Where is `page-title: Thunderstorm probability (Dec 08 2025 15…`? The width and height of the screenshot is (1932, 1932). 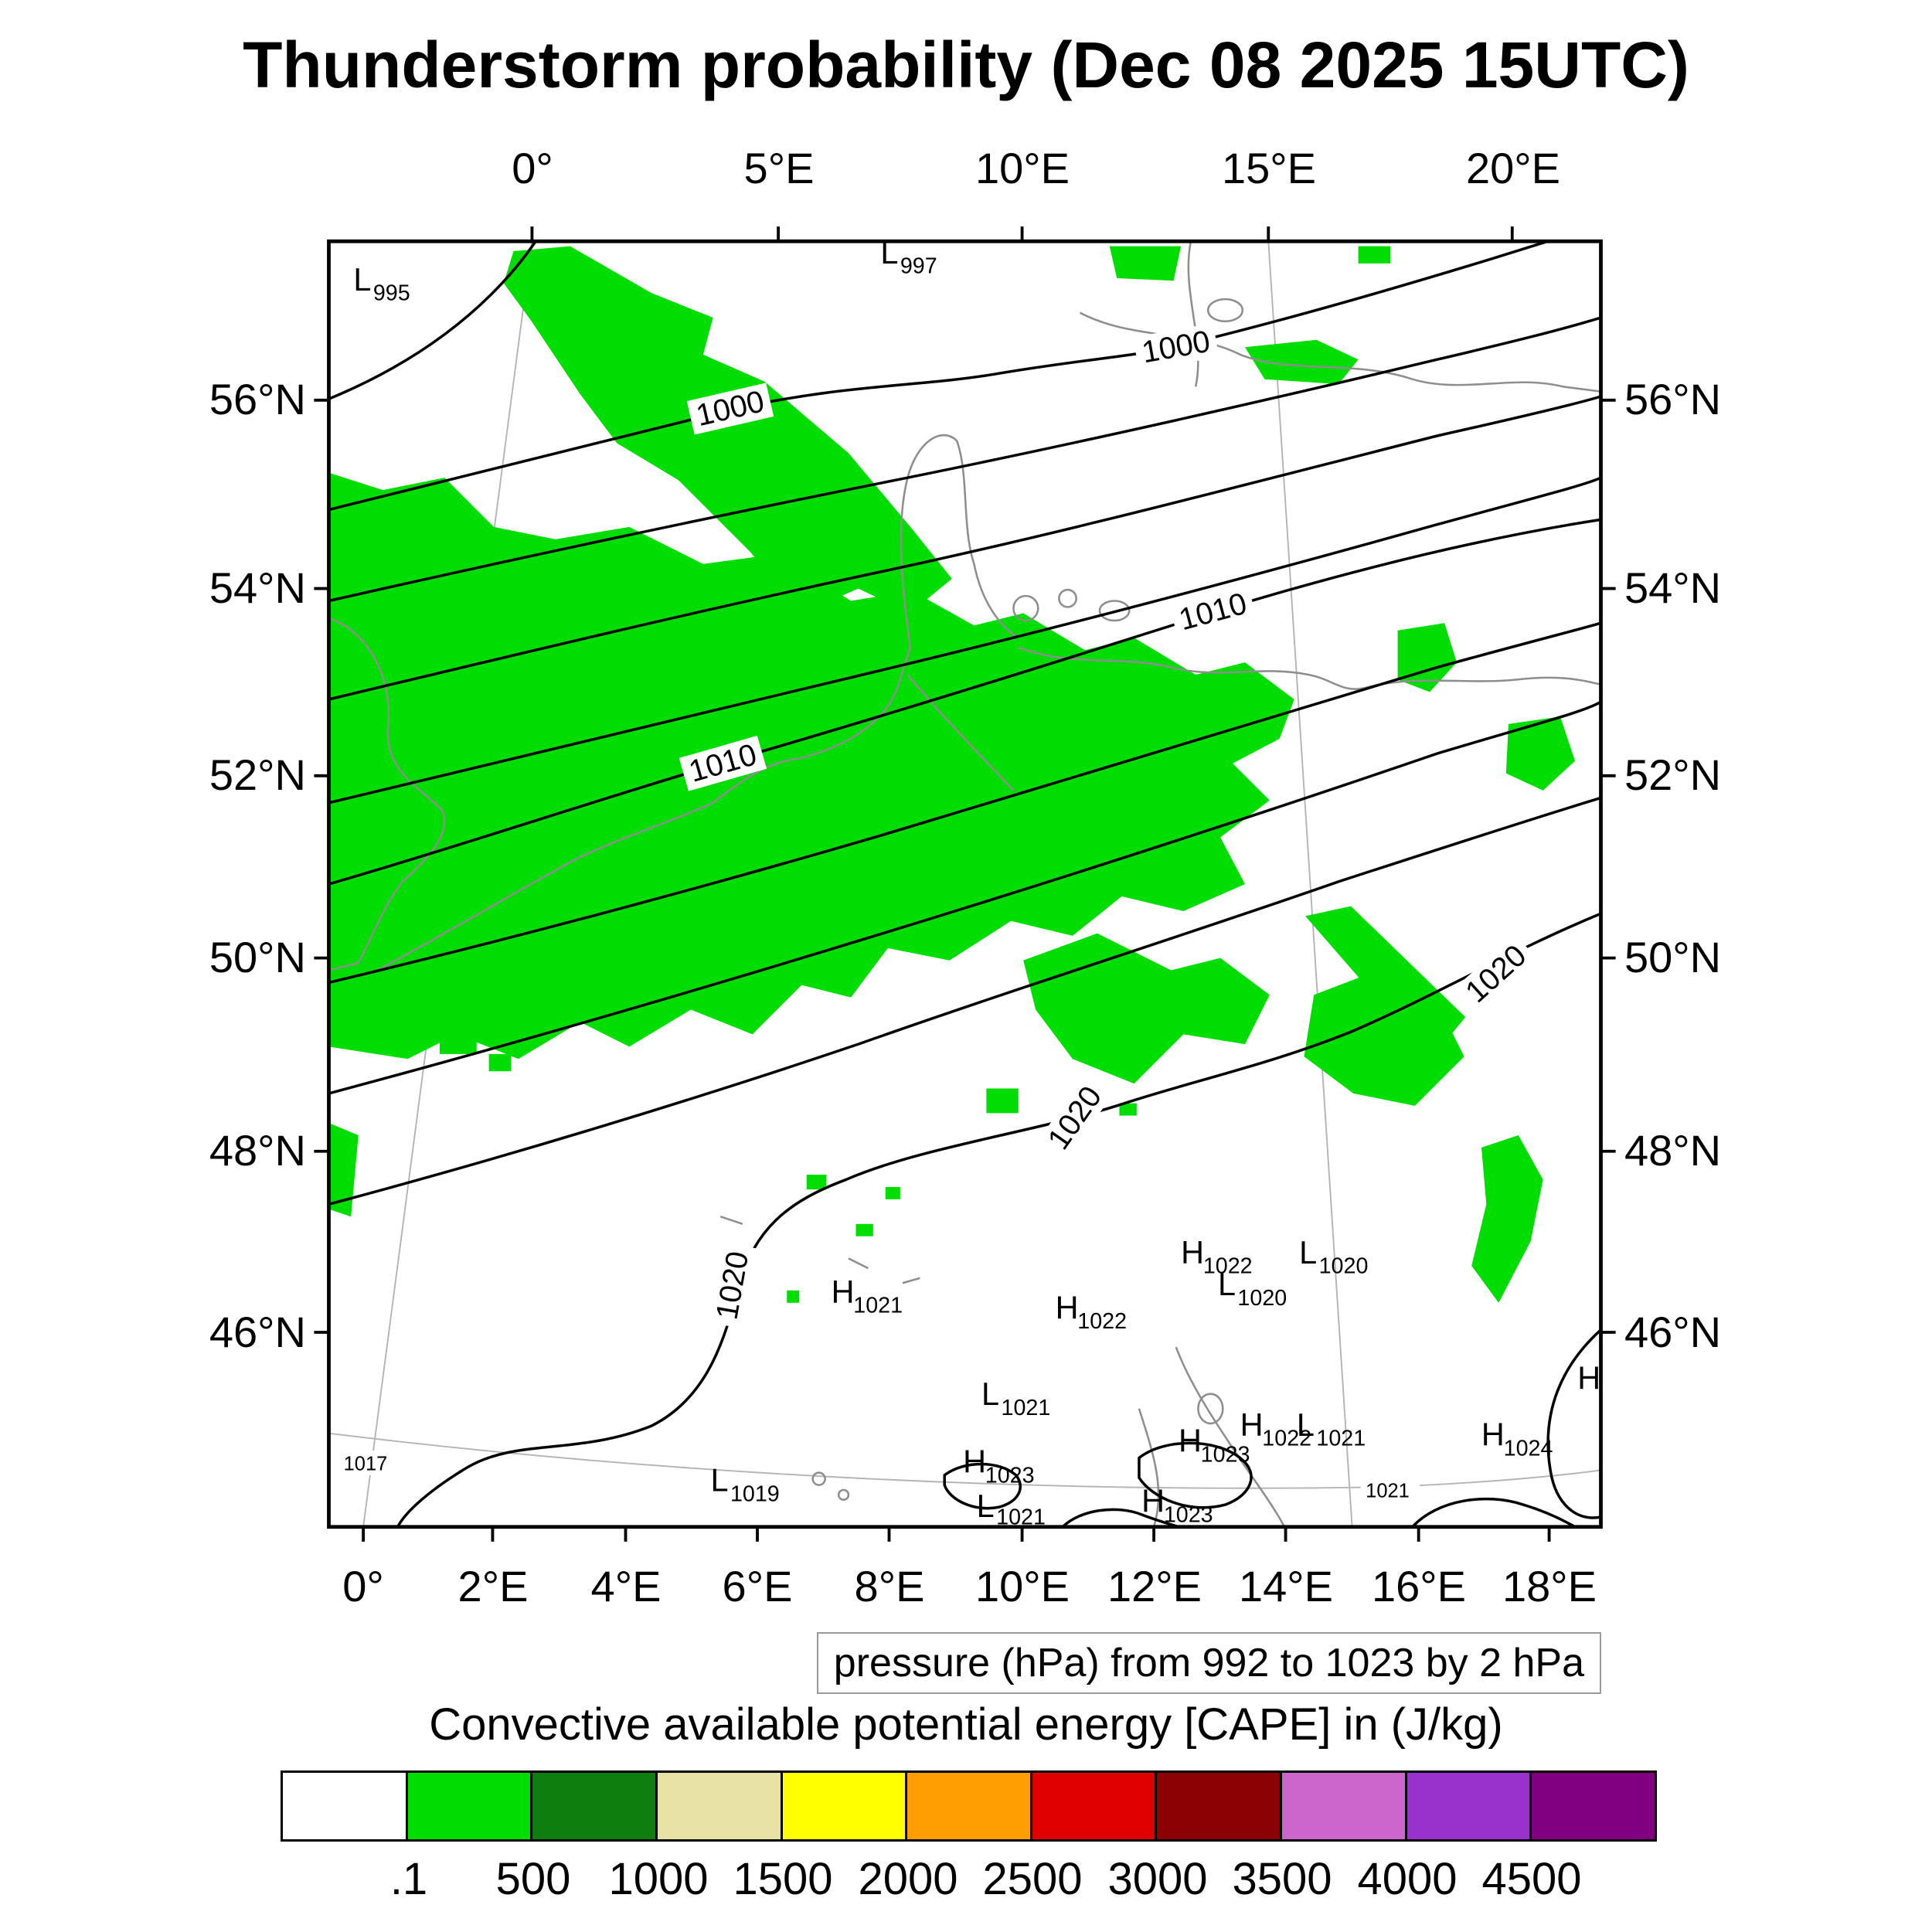
page-title: Thunderstorm probability (Dec 08 2025 15… is located at coordinates (966, 65).